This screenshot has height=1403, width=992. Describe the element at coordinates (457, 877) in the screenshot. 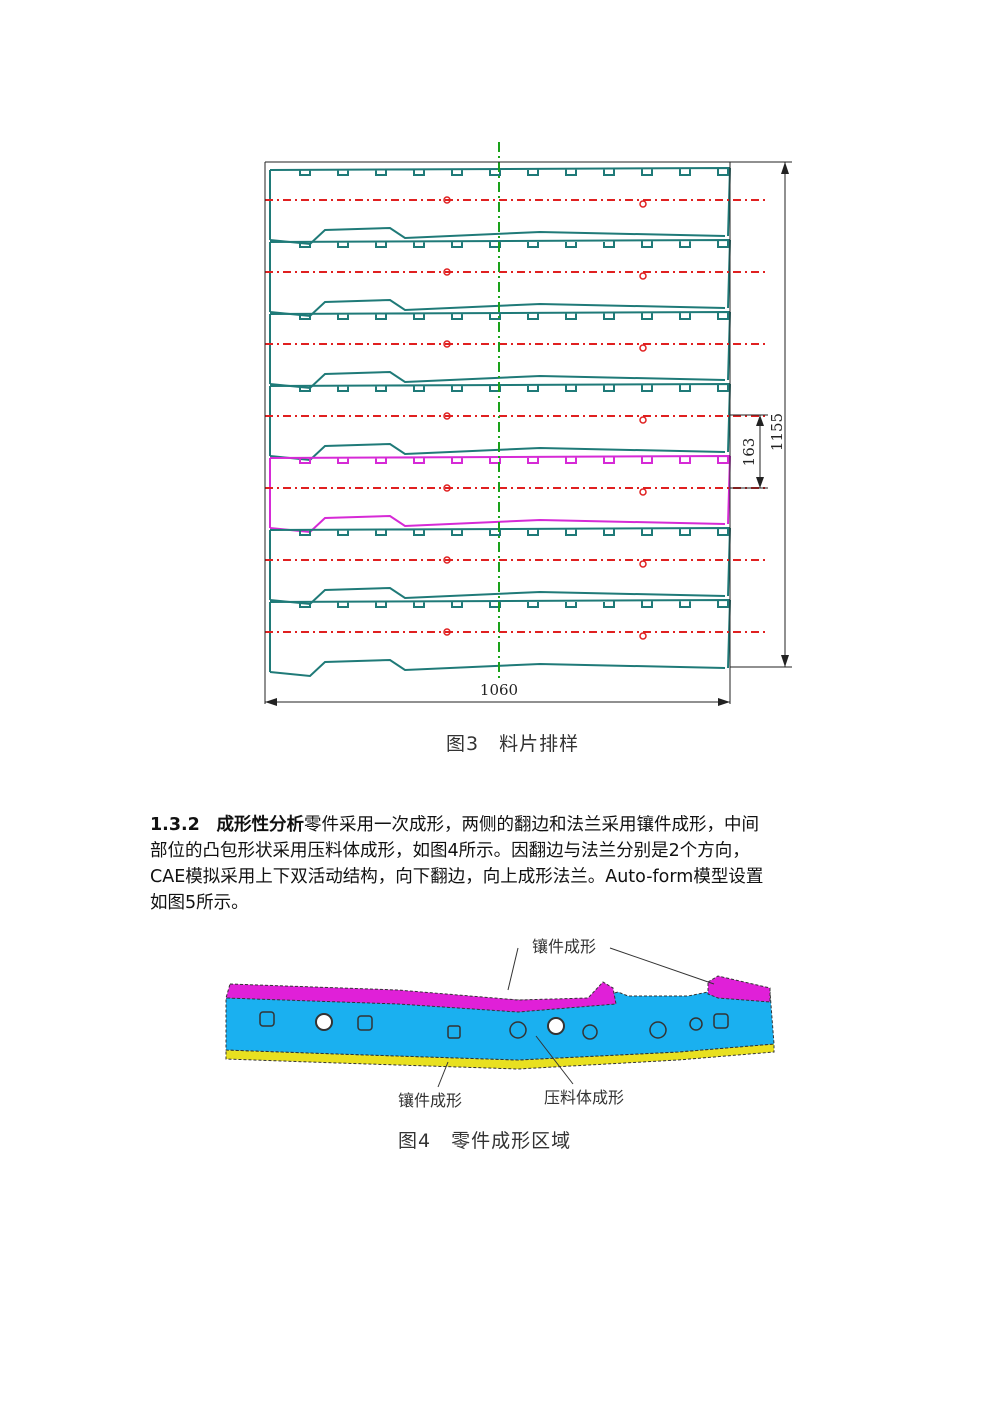

I see `section-text-3: CAE模拟采用上下双活动结构，向下翻边，向上成形法兰。Auto-form模型设置` at that location.